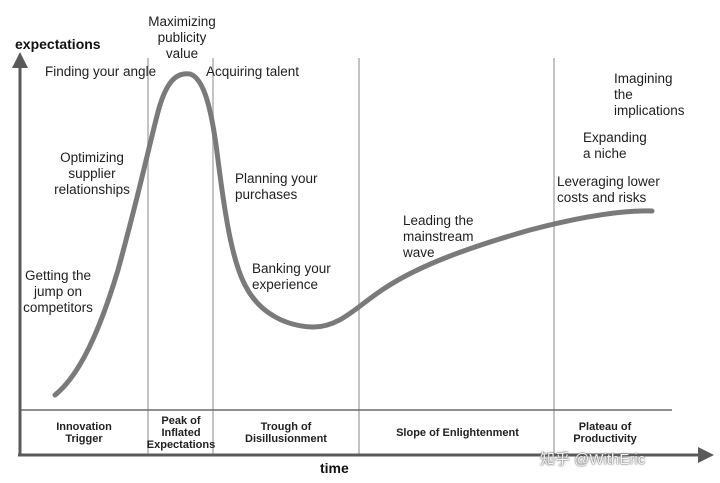 Image resolution: width=720 pixels, height=483 pixels. I want to click on annotation-banking-experience: Banking your experience, so click(291, 276).